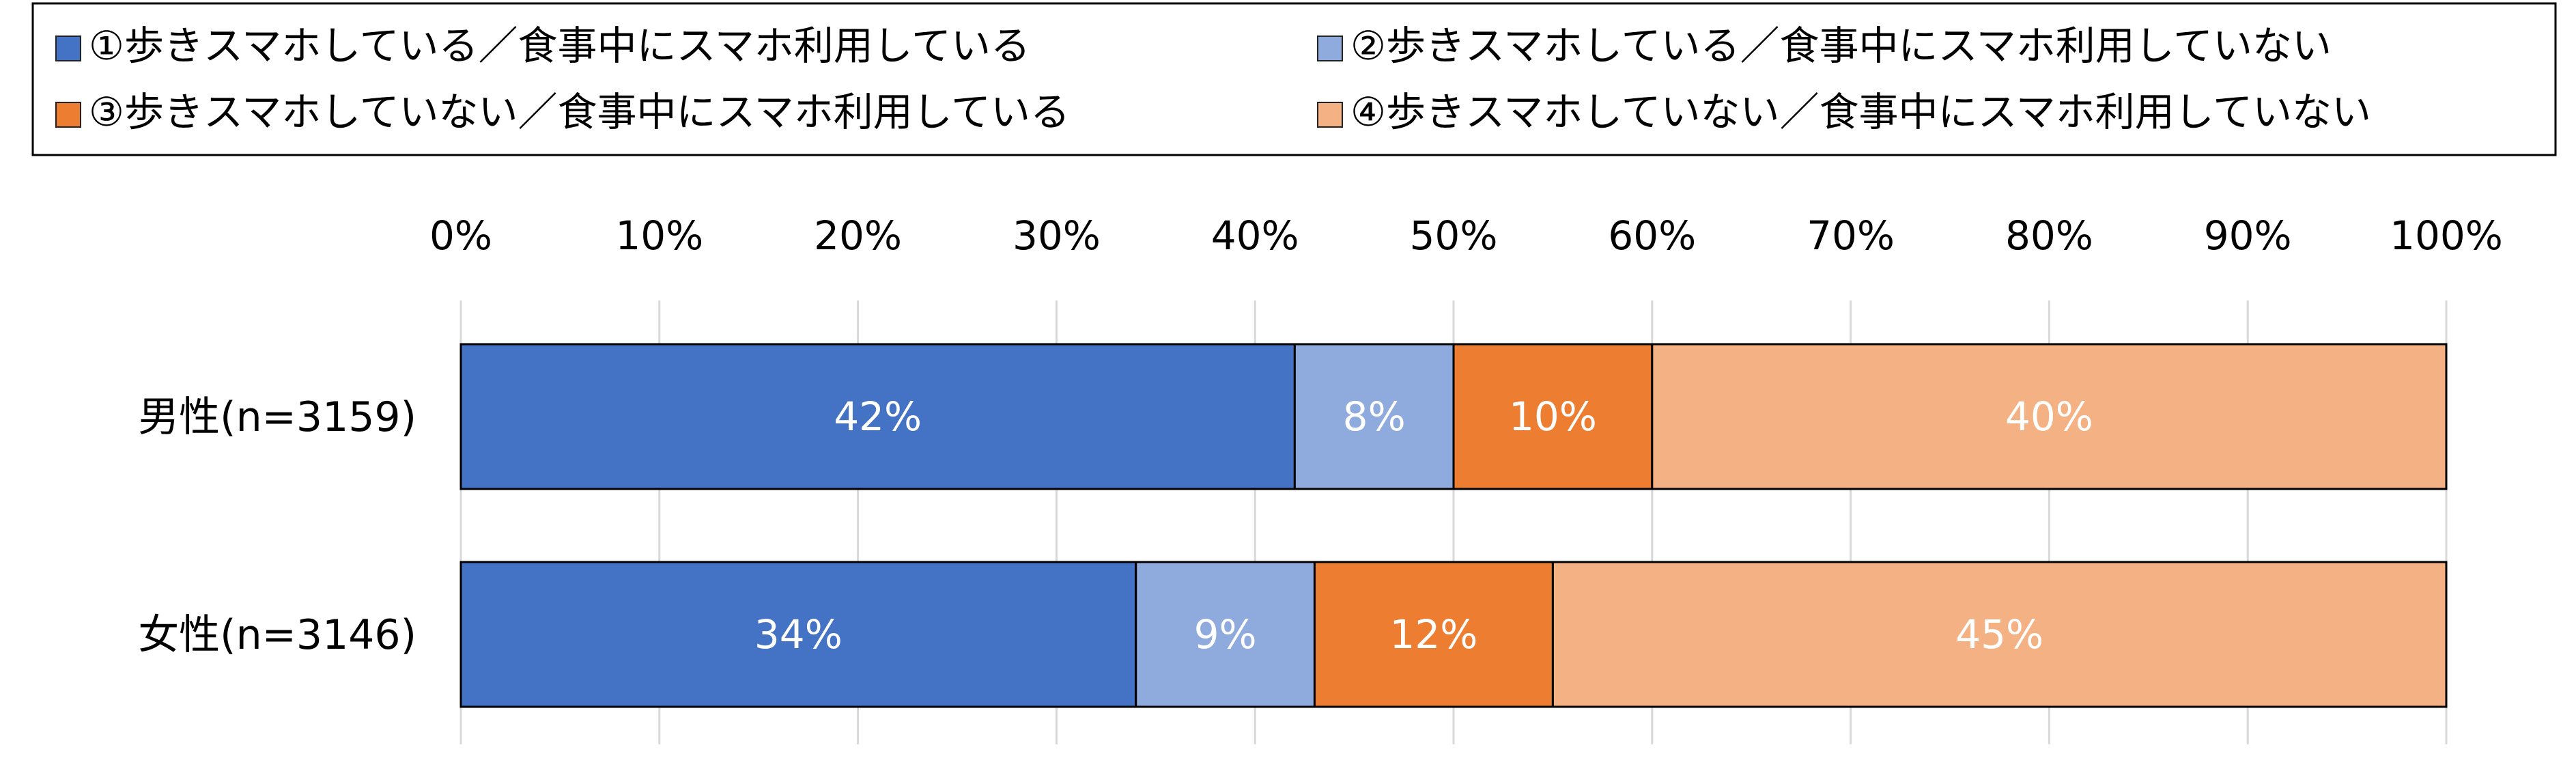  I want to click on data-label: 40%, so click(2049, 416).